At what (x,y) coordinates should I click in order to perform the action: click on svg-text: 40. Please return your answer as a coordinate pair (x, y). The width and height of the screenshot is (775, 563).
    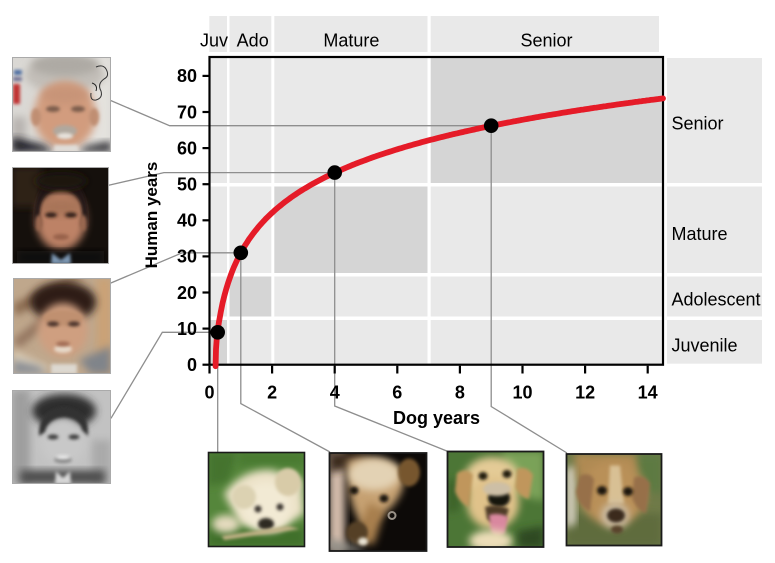
    Looking at the image, I should click on (187, 221).